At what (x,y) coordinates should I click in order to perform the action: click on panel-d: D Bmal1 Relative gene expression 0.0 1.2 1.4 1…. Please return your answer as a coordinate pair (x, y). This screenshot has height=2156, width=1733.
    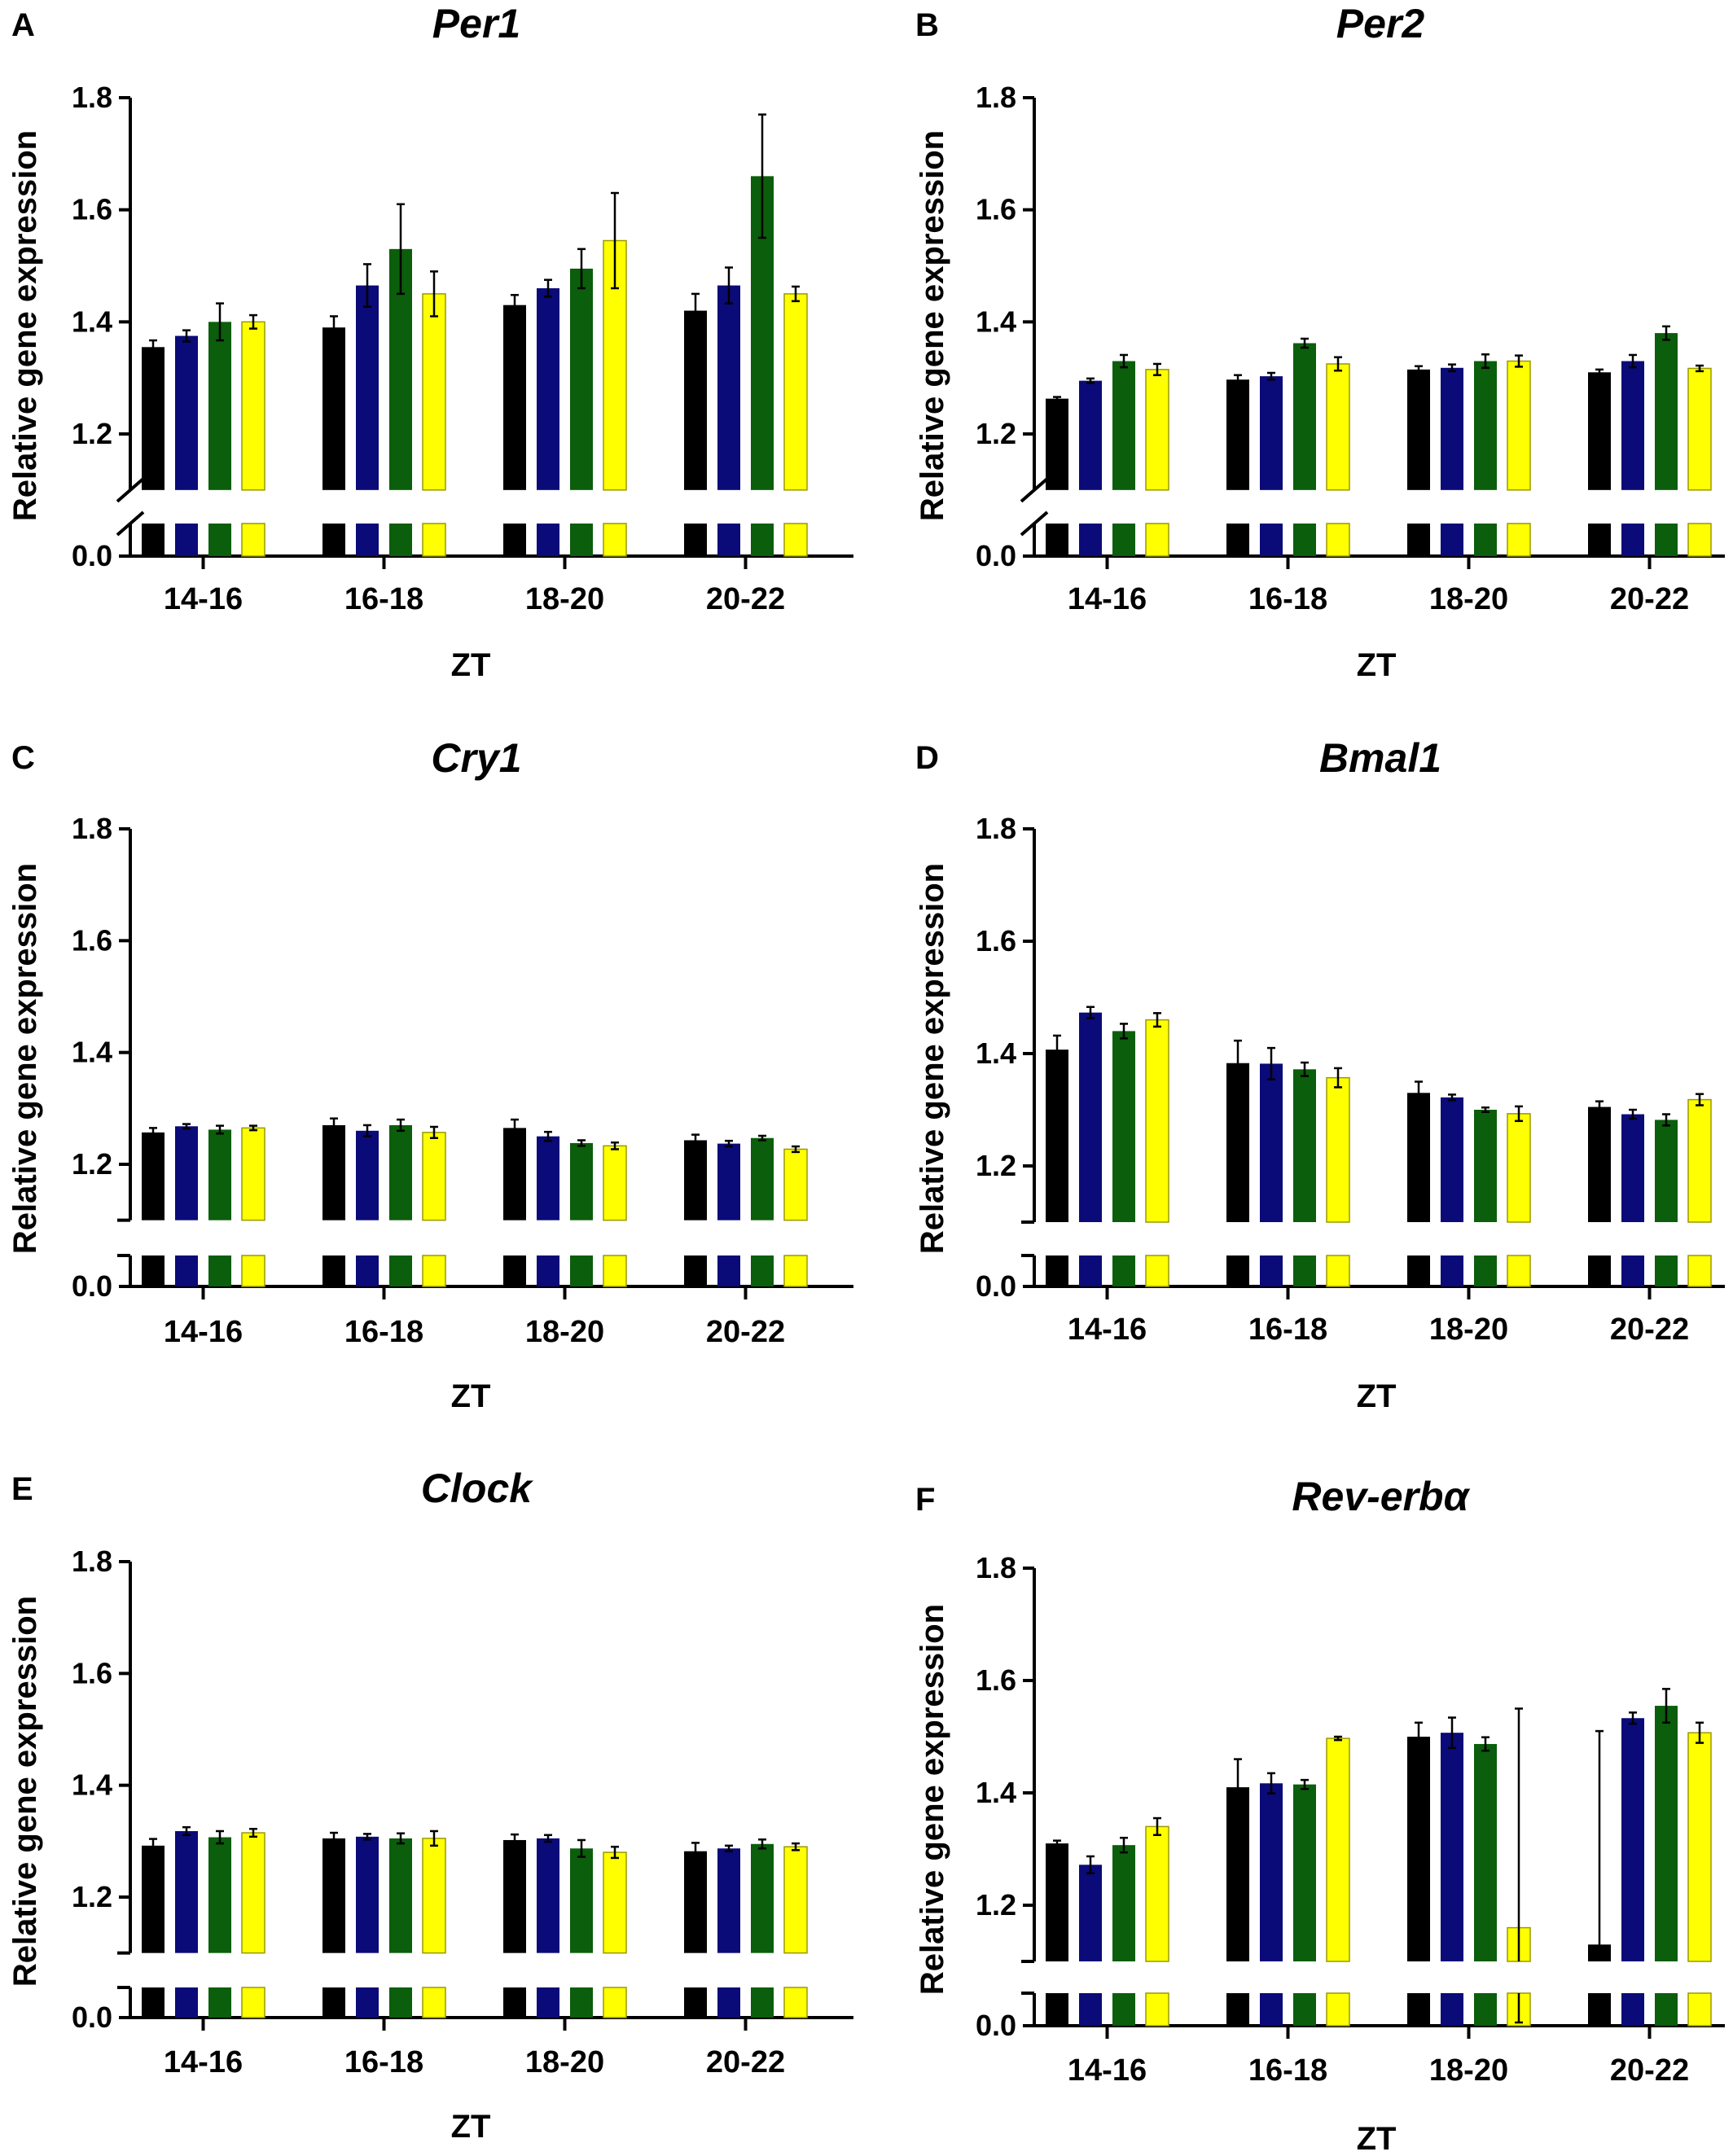
    Looking at the image, I should click on (1320, 1075).